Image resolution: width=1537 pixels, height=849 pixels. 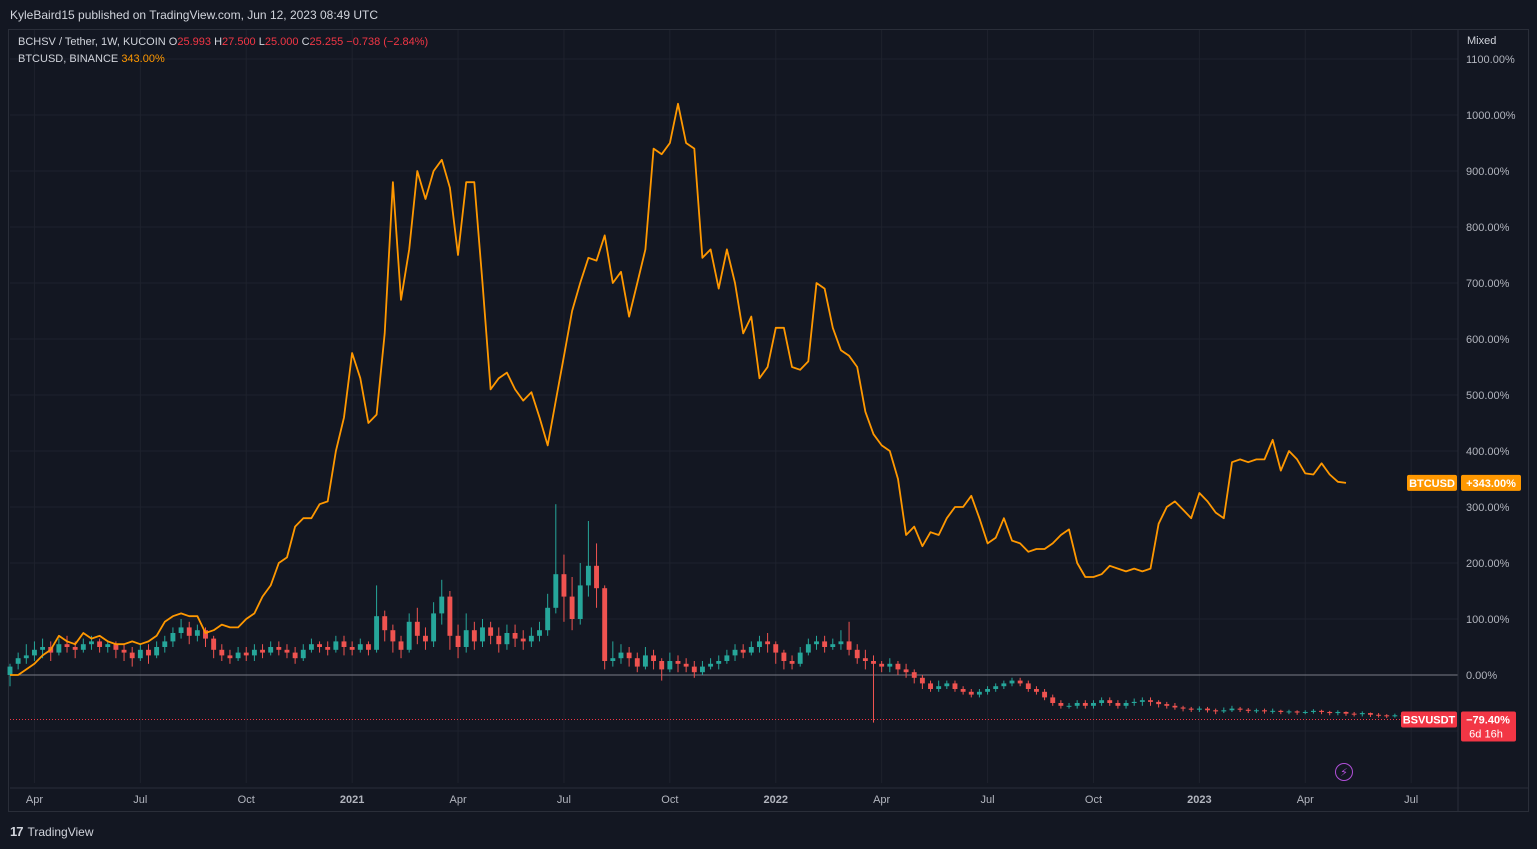 I want to click on legend-compare: BTCUSD, BINANCE 343.00%, so click(x=91, y=59).